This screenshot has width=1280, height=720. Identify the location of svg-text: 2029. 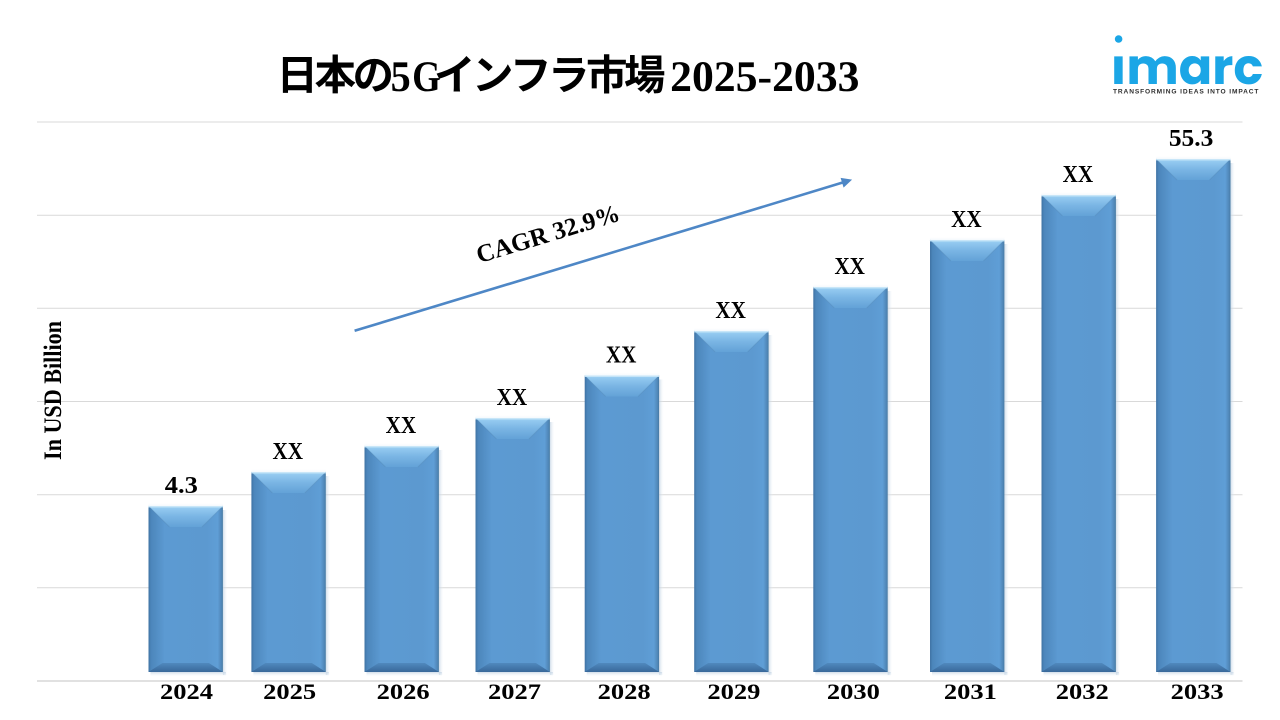
(733, 691).